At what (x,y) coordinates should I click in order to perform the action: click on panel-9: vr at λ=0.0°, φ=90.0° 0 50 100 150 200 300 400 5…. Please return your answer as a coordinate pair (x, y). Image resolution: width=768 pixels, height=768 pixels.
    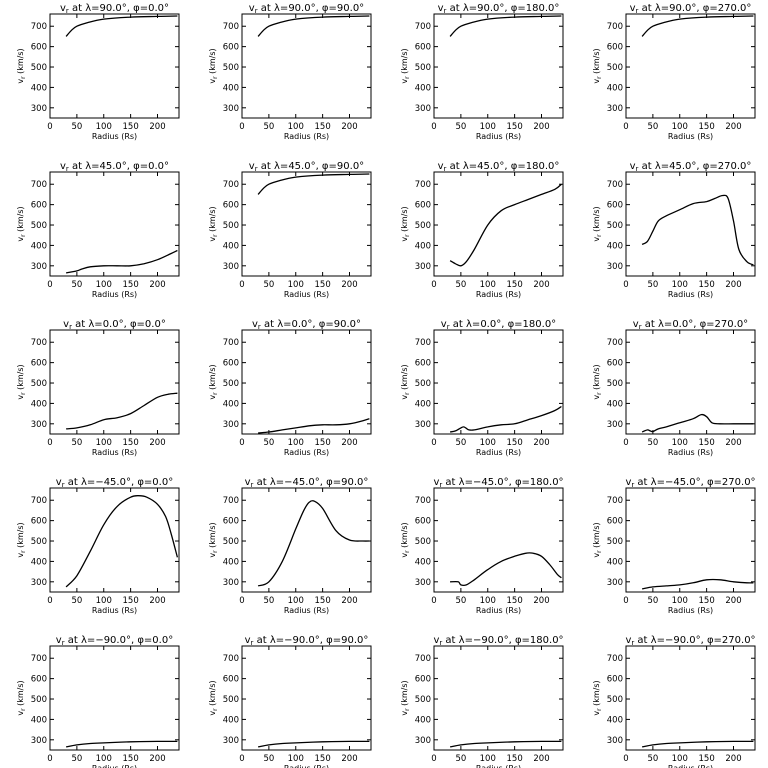
    Looking at the image, I should click on (290, 388).